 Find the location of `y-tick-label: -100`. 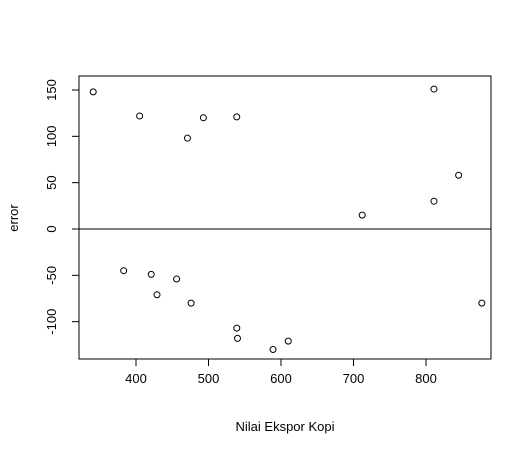

y-tick-label: -100 is located at coordinates (51, 322).